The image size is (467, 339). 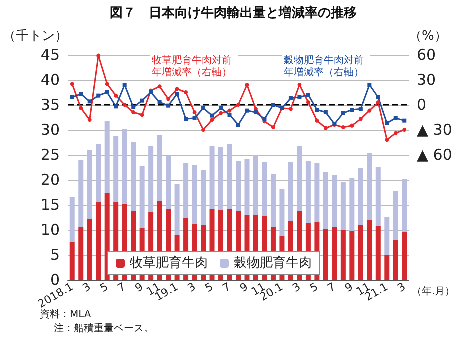 I want to click on y-tick-label: 10, so click(x=50, y=230).